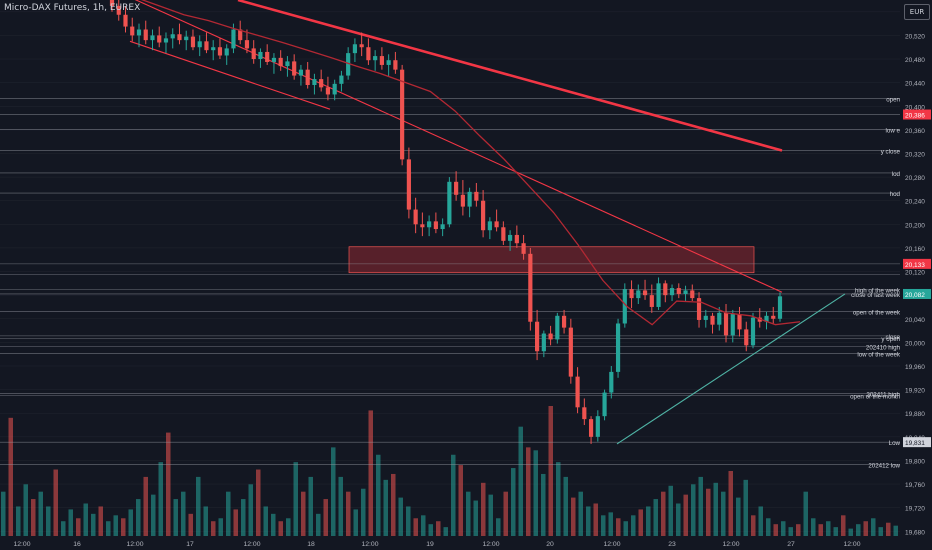  Describe the element at coordinates (917, 12) in the screenshot. I see `currency-button: EUR` at that location.